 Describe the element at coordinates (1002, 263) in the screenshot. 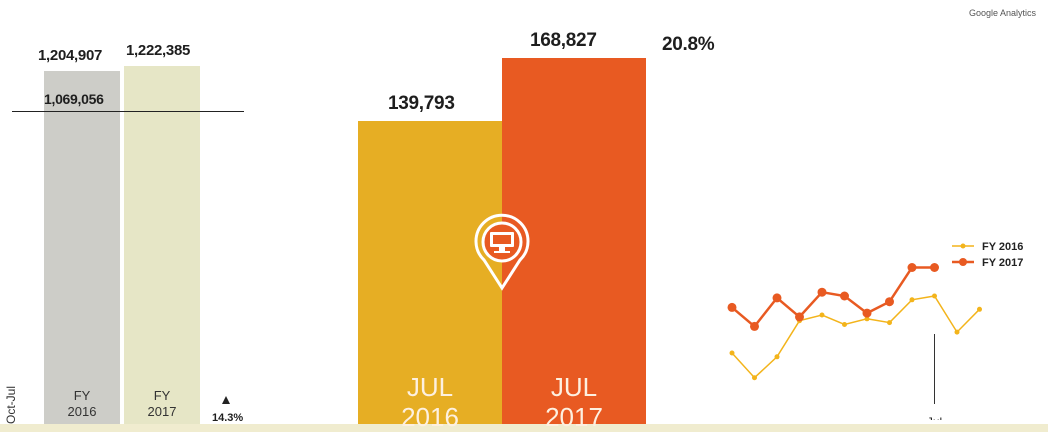

I see `legend-label: FY 2017` at that location.